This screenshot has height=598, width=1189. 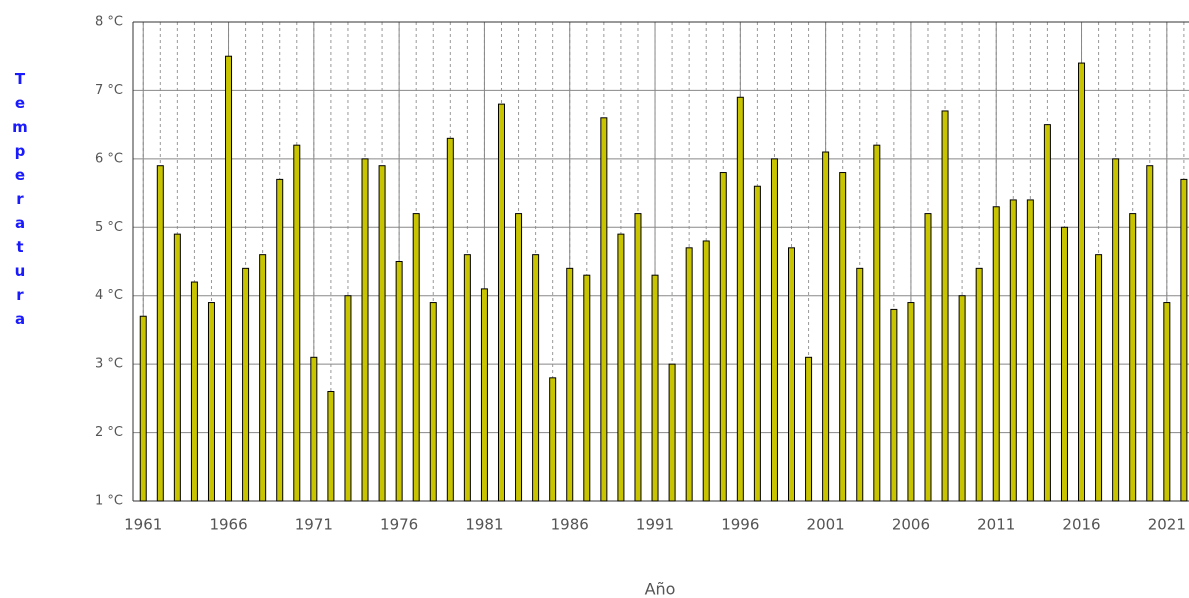 I want to click on x-tick-label: 2016, so click(x=1081, y=525).